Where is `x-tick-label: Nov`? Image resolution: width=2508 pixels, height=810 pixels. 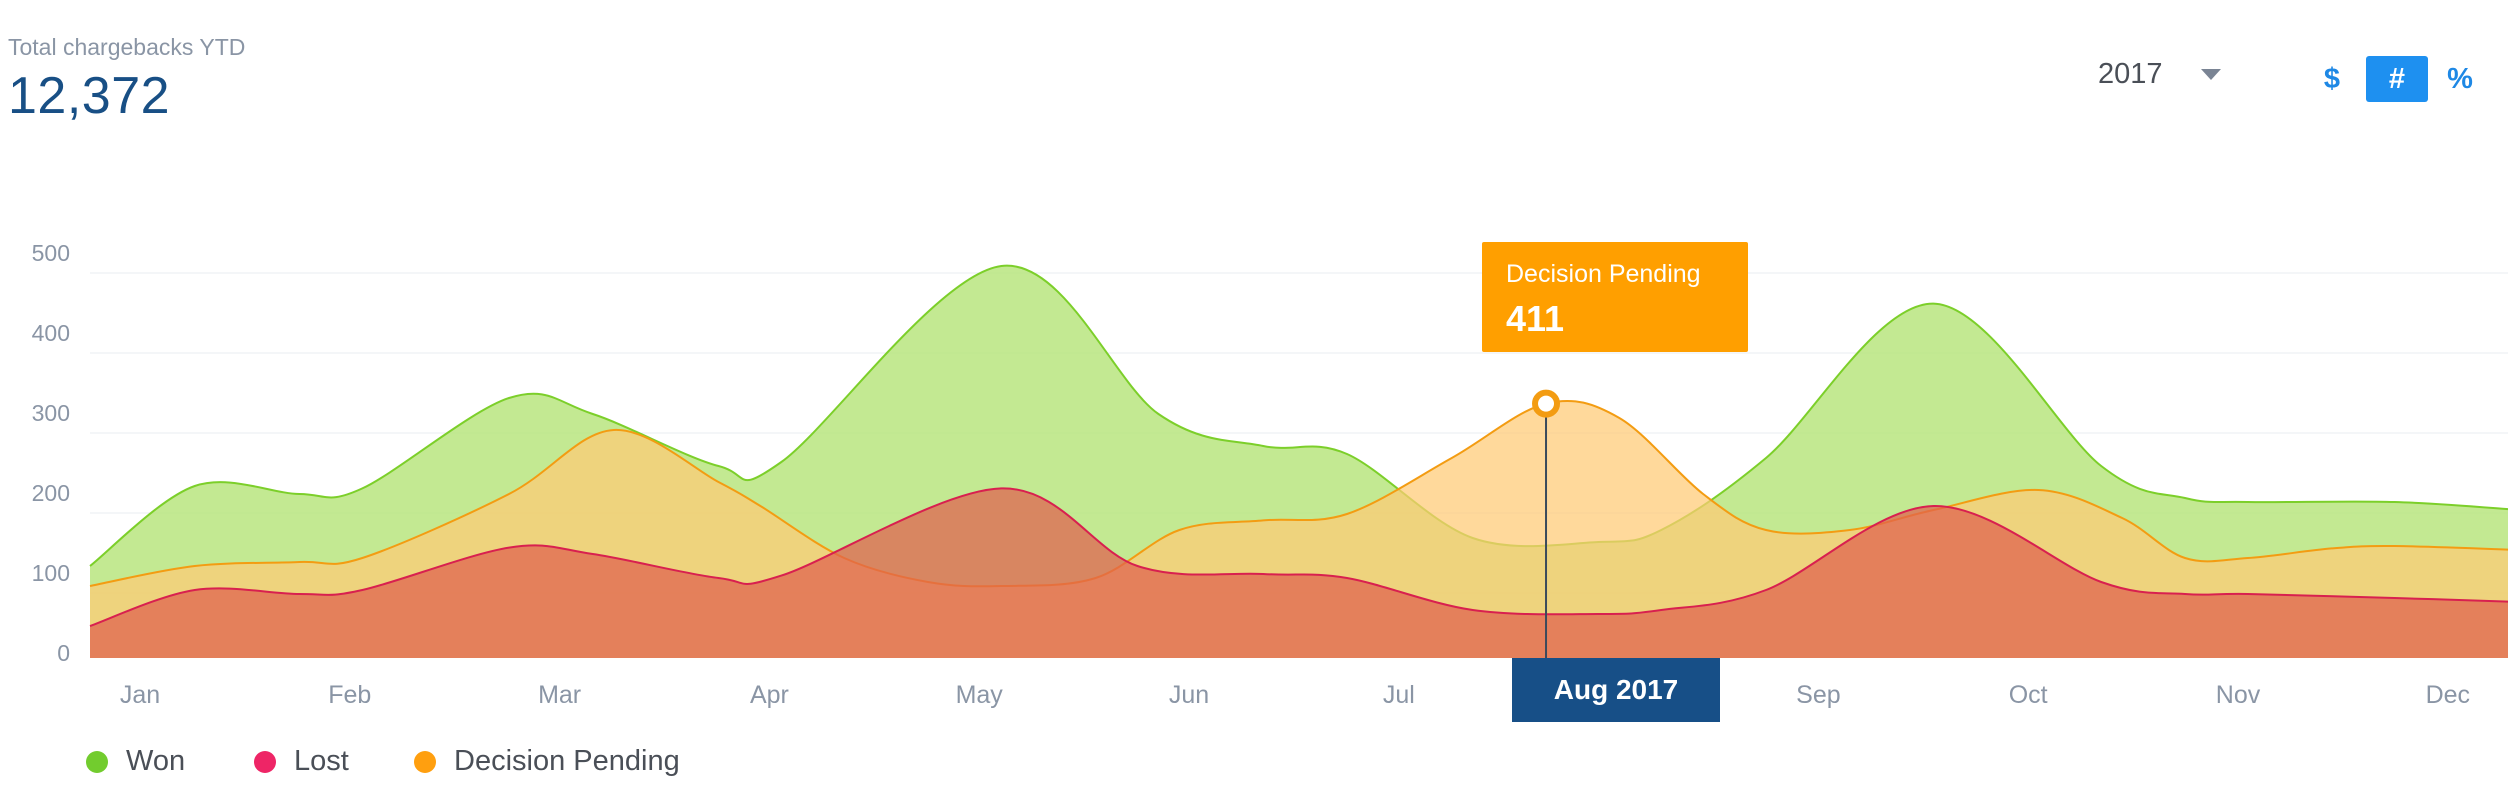 x-tick-label: Nov is located at coordinates (2238, 695).